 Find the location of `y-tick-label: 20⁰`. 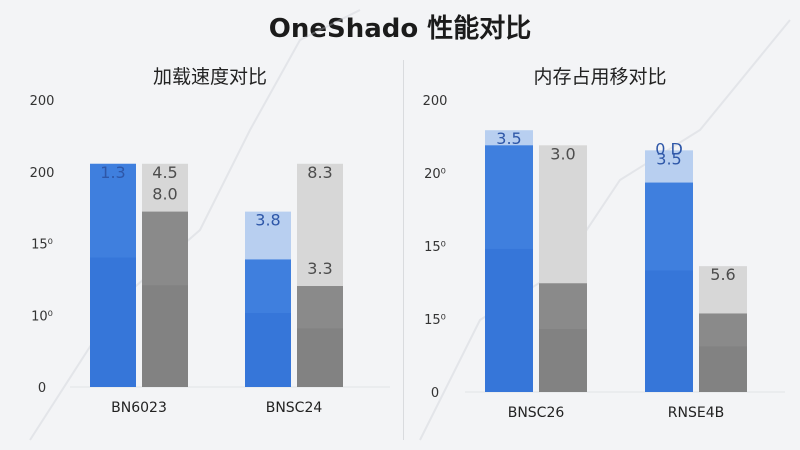

y-tick-label: 20⁰ is located at coordinates (435, 174).